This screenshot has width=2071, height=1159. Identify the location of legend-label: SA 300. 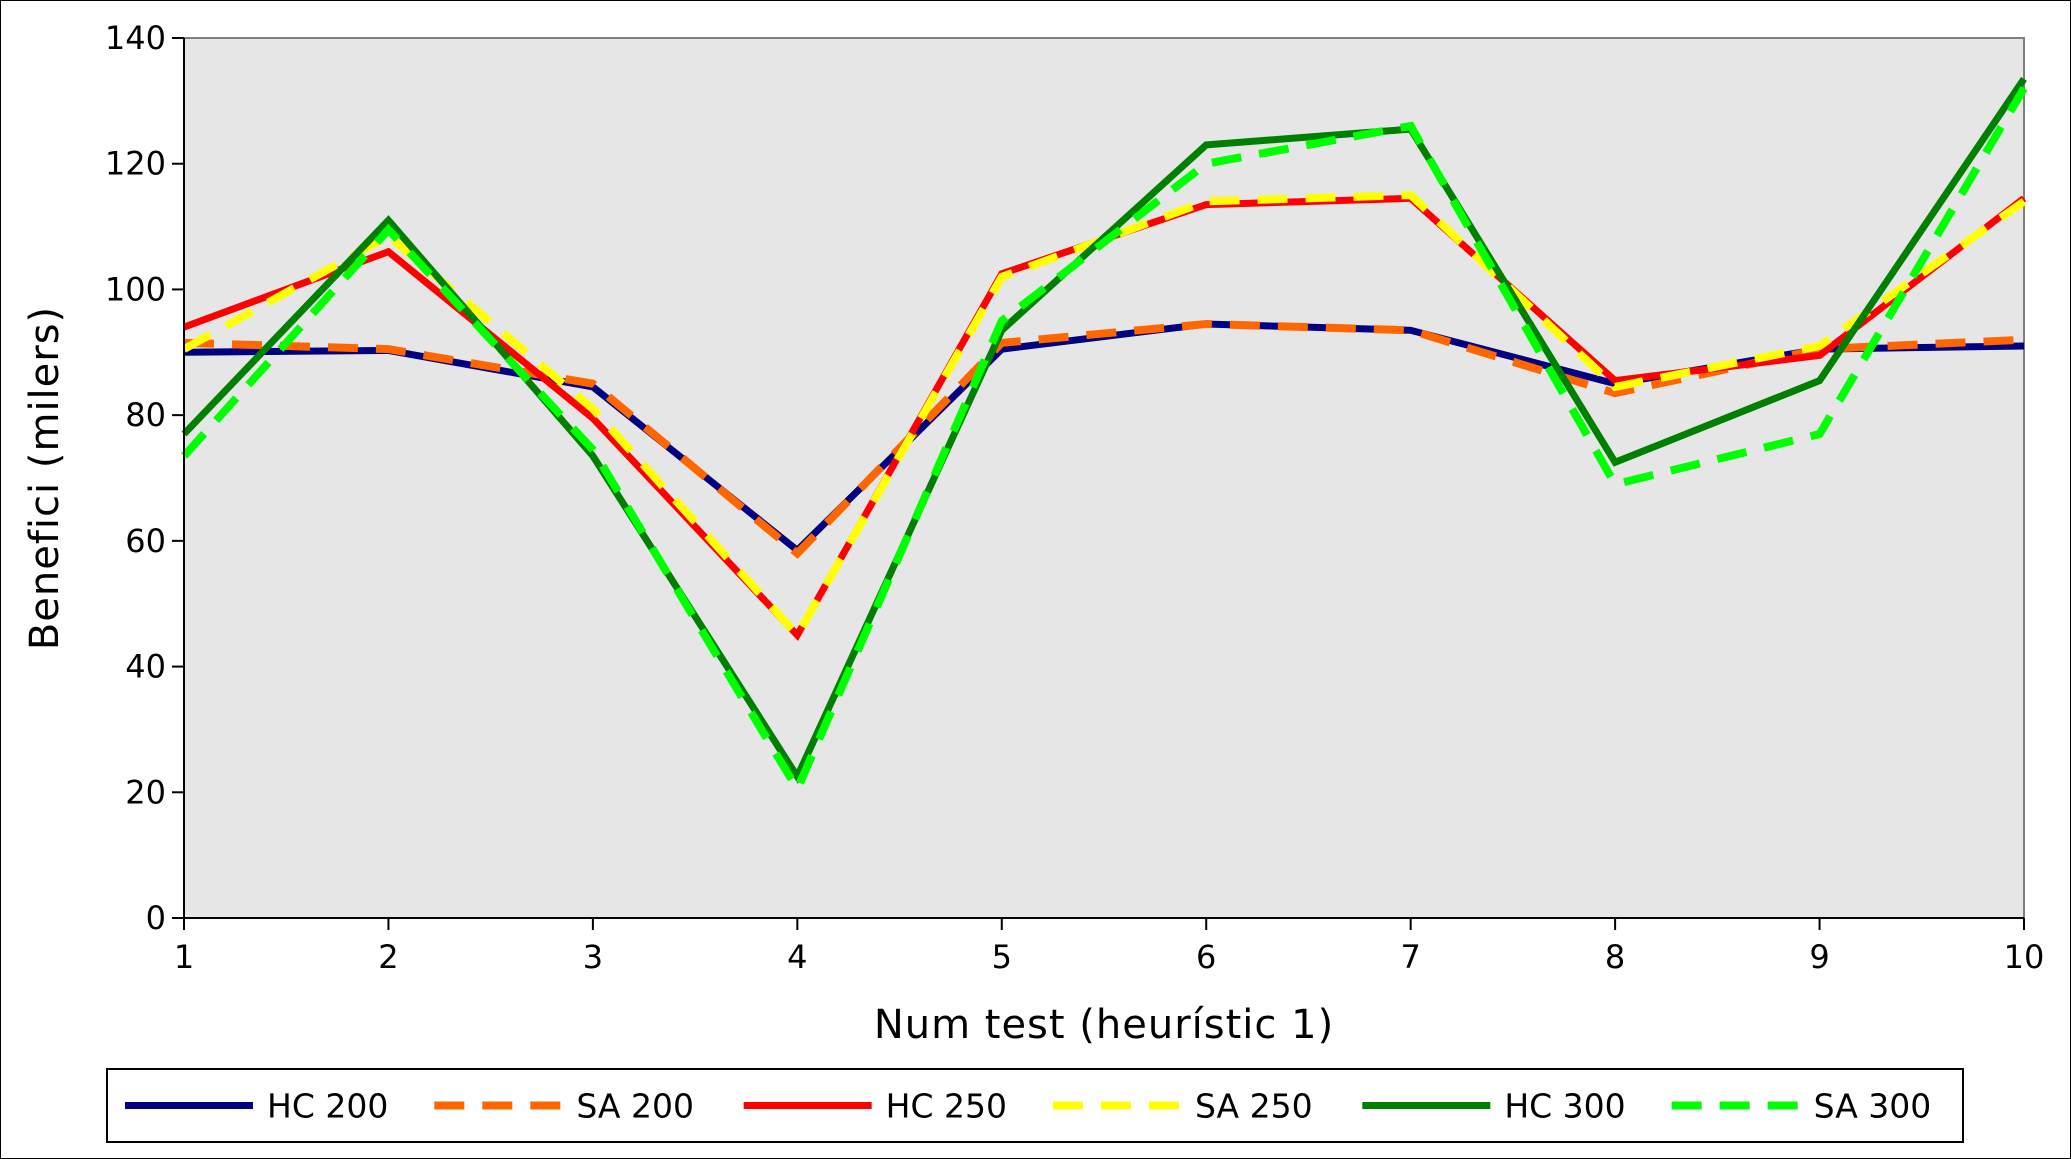
(1873, 1106).